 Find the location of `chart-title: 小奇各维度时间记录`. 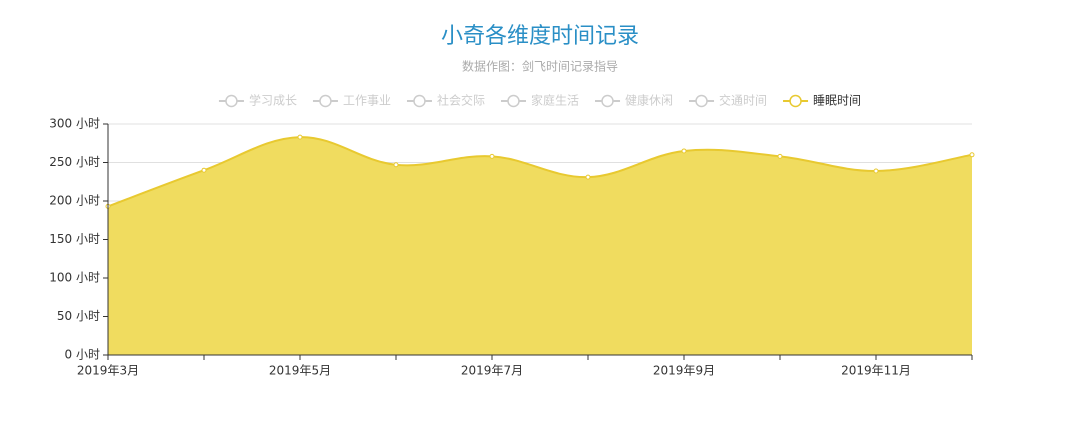

chart-title: 小奇各维度时间记录 is located at coordinates (540, 36).